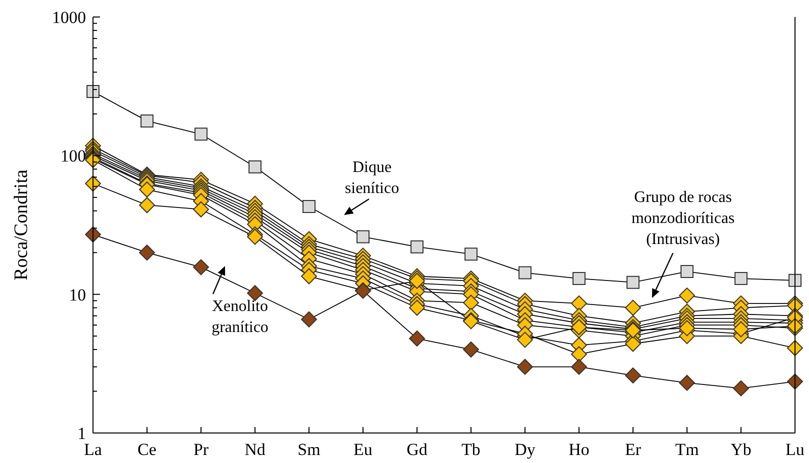  What do you see at coordinates (372, 178) in the screenshot?
I see `annotation: Dique sienítico` at bounding box center [372, 178].